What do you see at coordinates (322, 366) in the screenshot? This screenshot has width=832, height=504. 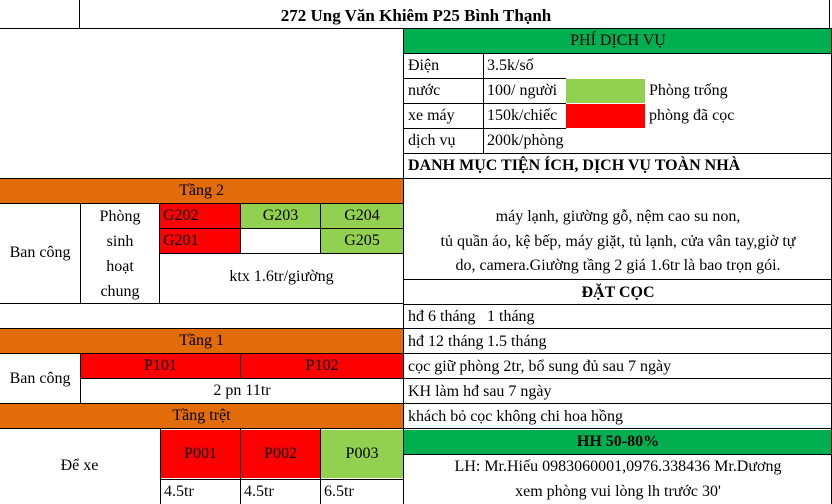 I see `room-p102: P102` at bounding box center [322, 366].